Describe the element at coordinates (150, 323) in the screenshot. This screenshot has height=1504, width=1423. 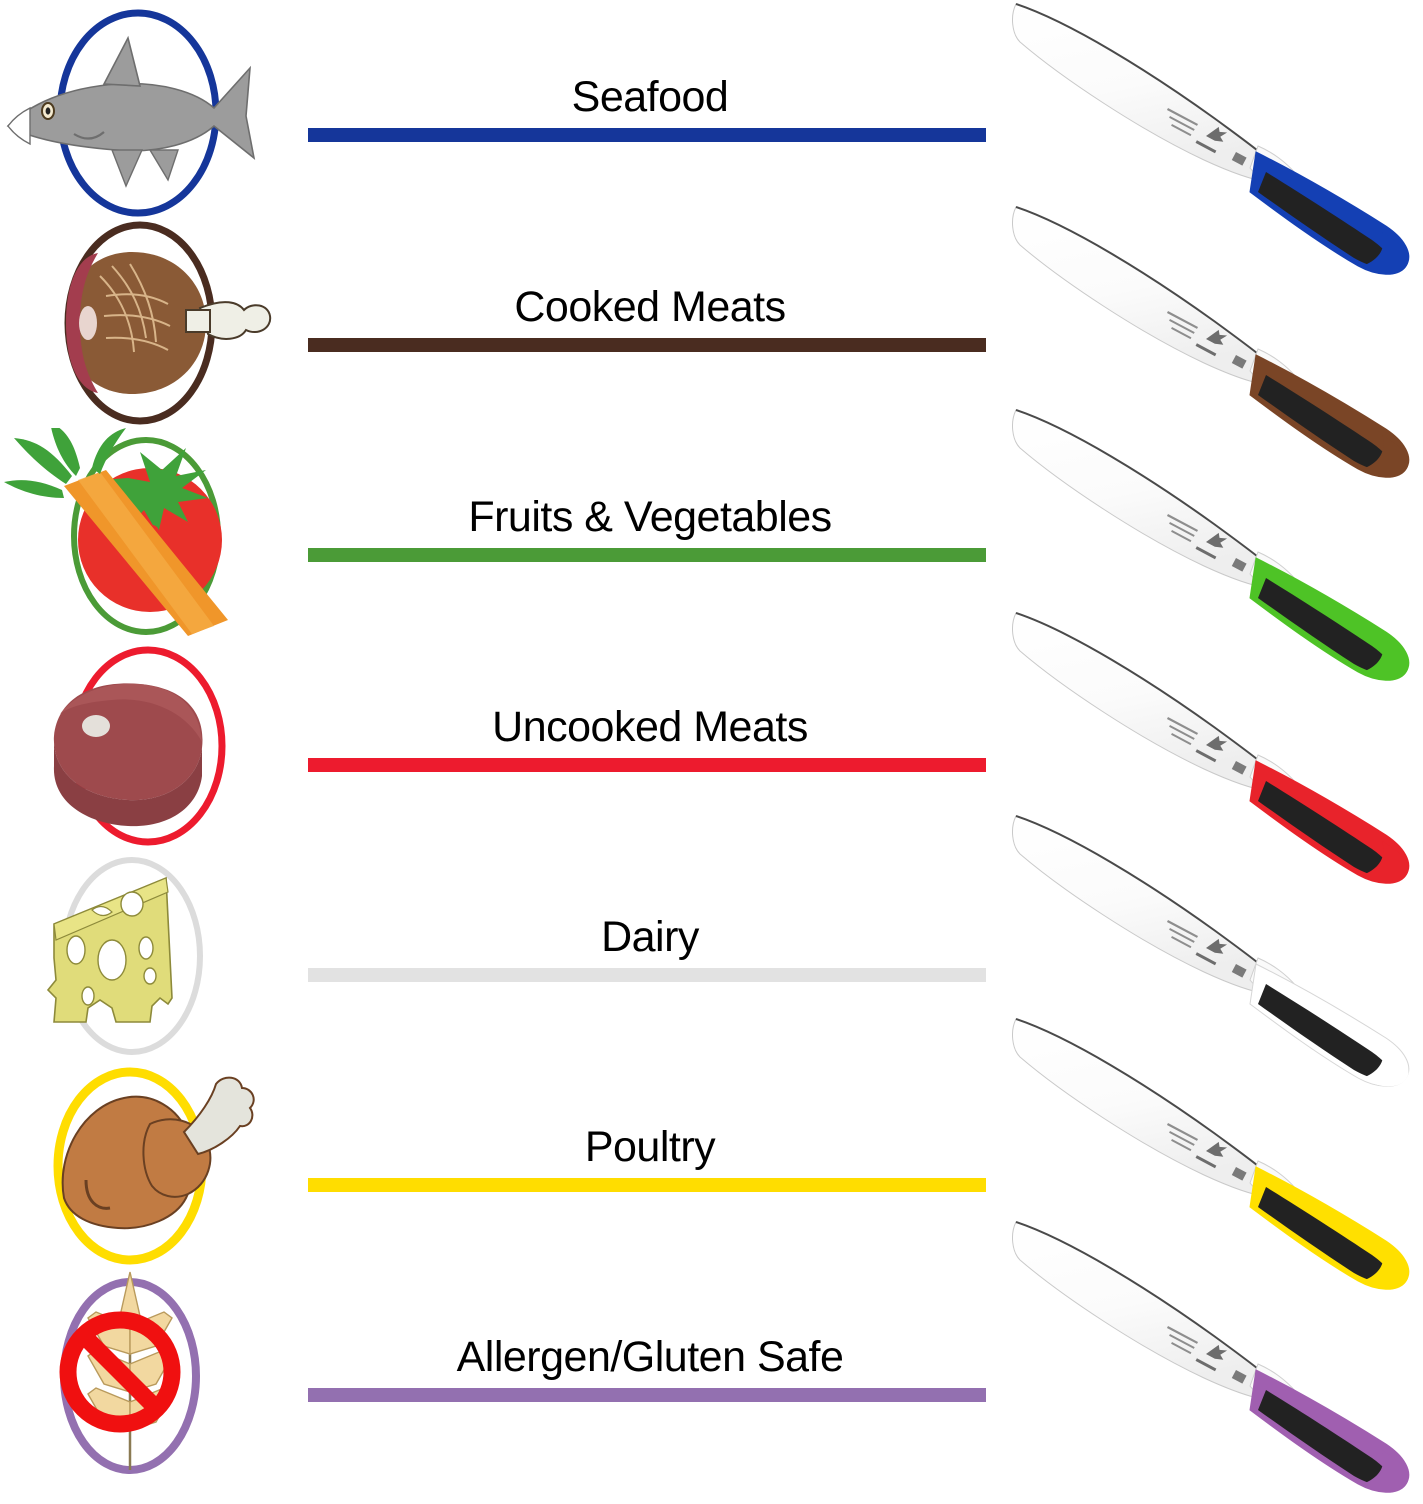
I see `ham-icon` at that location.